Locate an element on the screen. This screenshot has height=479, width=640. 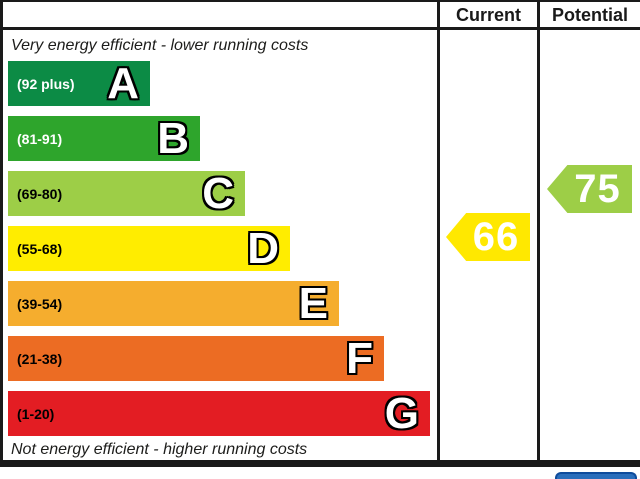
rating-band-d: (55-68) D is located at coordinates (149, 248).